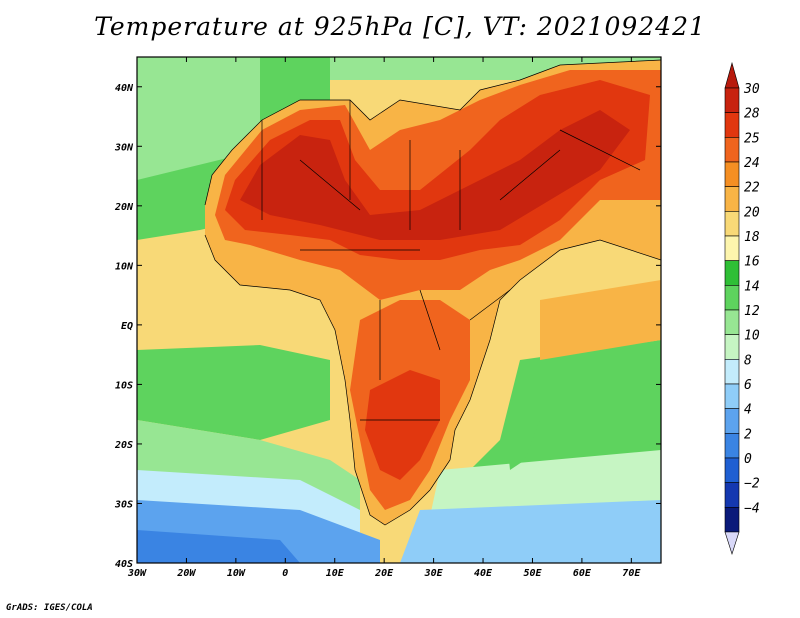 The height and width of the screenshot is (618, 800). I want to click on lat-tick-label: 40N, so click(124, 88).